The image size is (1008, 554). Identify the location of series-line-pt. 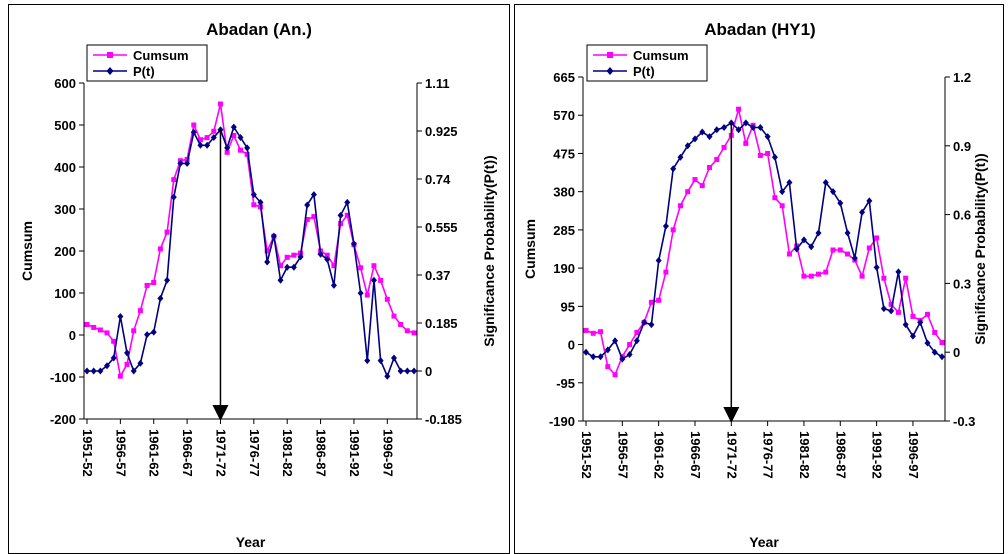
(250, 252).